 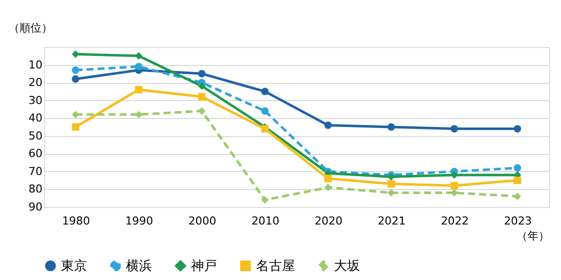 I want to click on legend-label: 大坂, so click(x=347, y=266).